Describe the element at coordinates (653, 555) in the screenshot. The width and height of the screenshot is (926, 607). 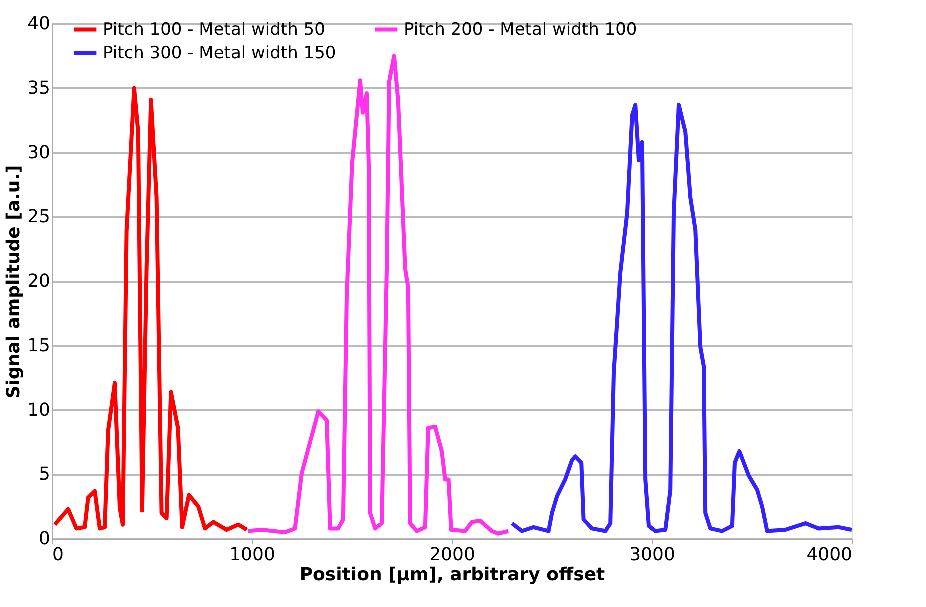
I see `x-tick-label: 3000` at that location.